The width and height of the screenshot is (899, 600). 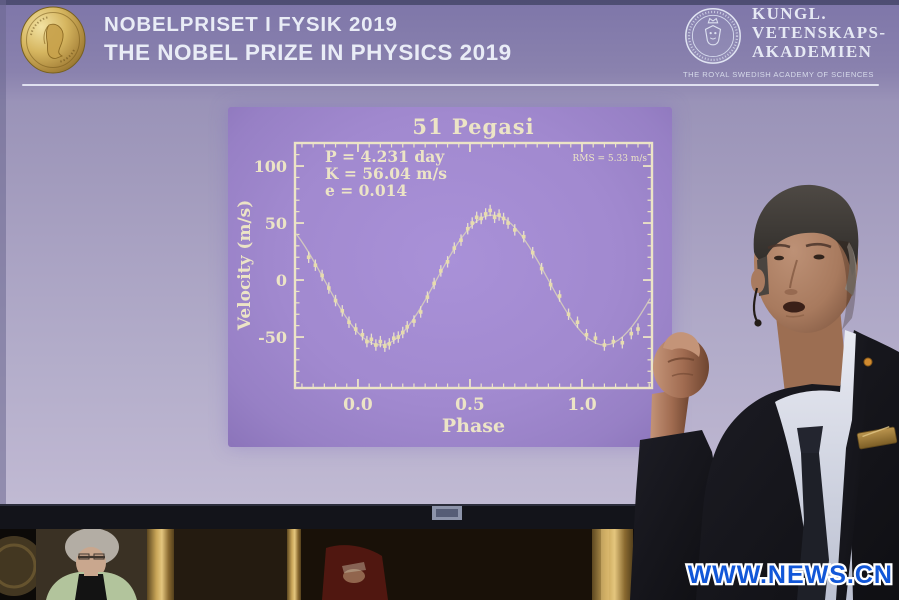 What do you see at coordinates (473, 126) in the screenshot?
I see `svg-text: 51 Pegasi` at bounding box center [473, 126].